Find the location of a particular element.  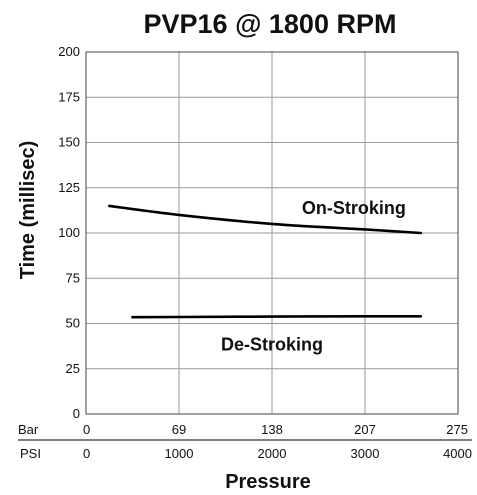

y-tick-label: 200 is located at coordinates (69, 51).